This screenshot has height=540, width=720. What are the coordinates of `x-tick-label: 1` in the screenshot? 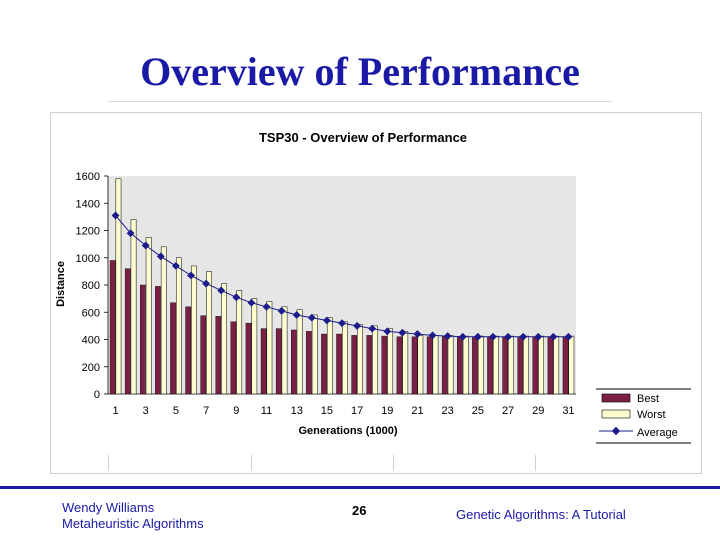 It's located at (115, 411).